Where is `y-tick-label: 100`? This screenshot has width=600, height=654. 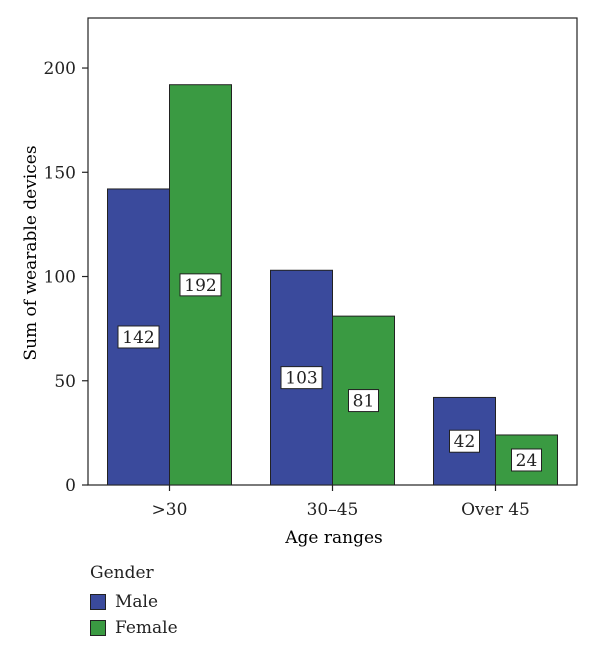 y-tick-label: 100 is located at coordinates (60, 278).